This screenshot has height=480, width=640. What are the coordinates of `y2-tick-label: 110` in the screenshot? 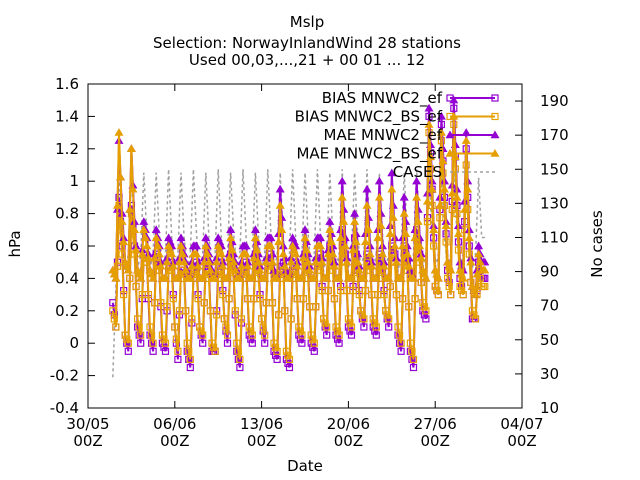 It's located at (554, 237).